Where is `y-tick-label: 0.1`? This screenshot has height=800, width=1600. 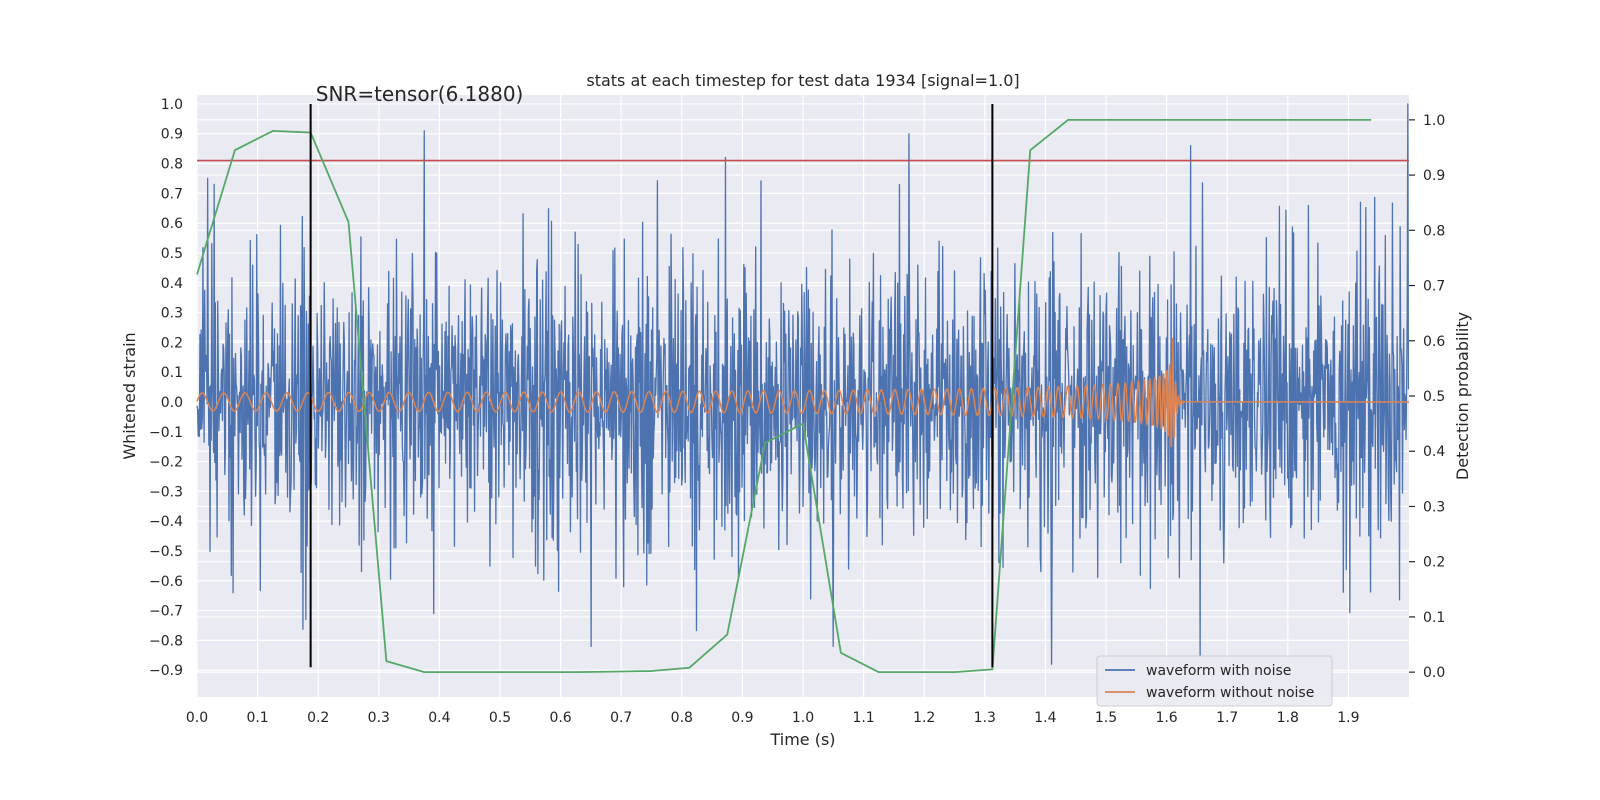
y-tick-label: 0.1 is located at coordinates (172, 373).